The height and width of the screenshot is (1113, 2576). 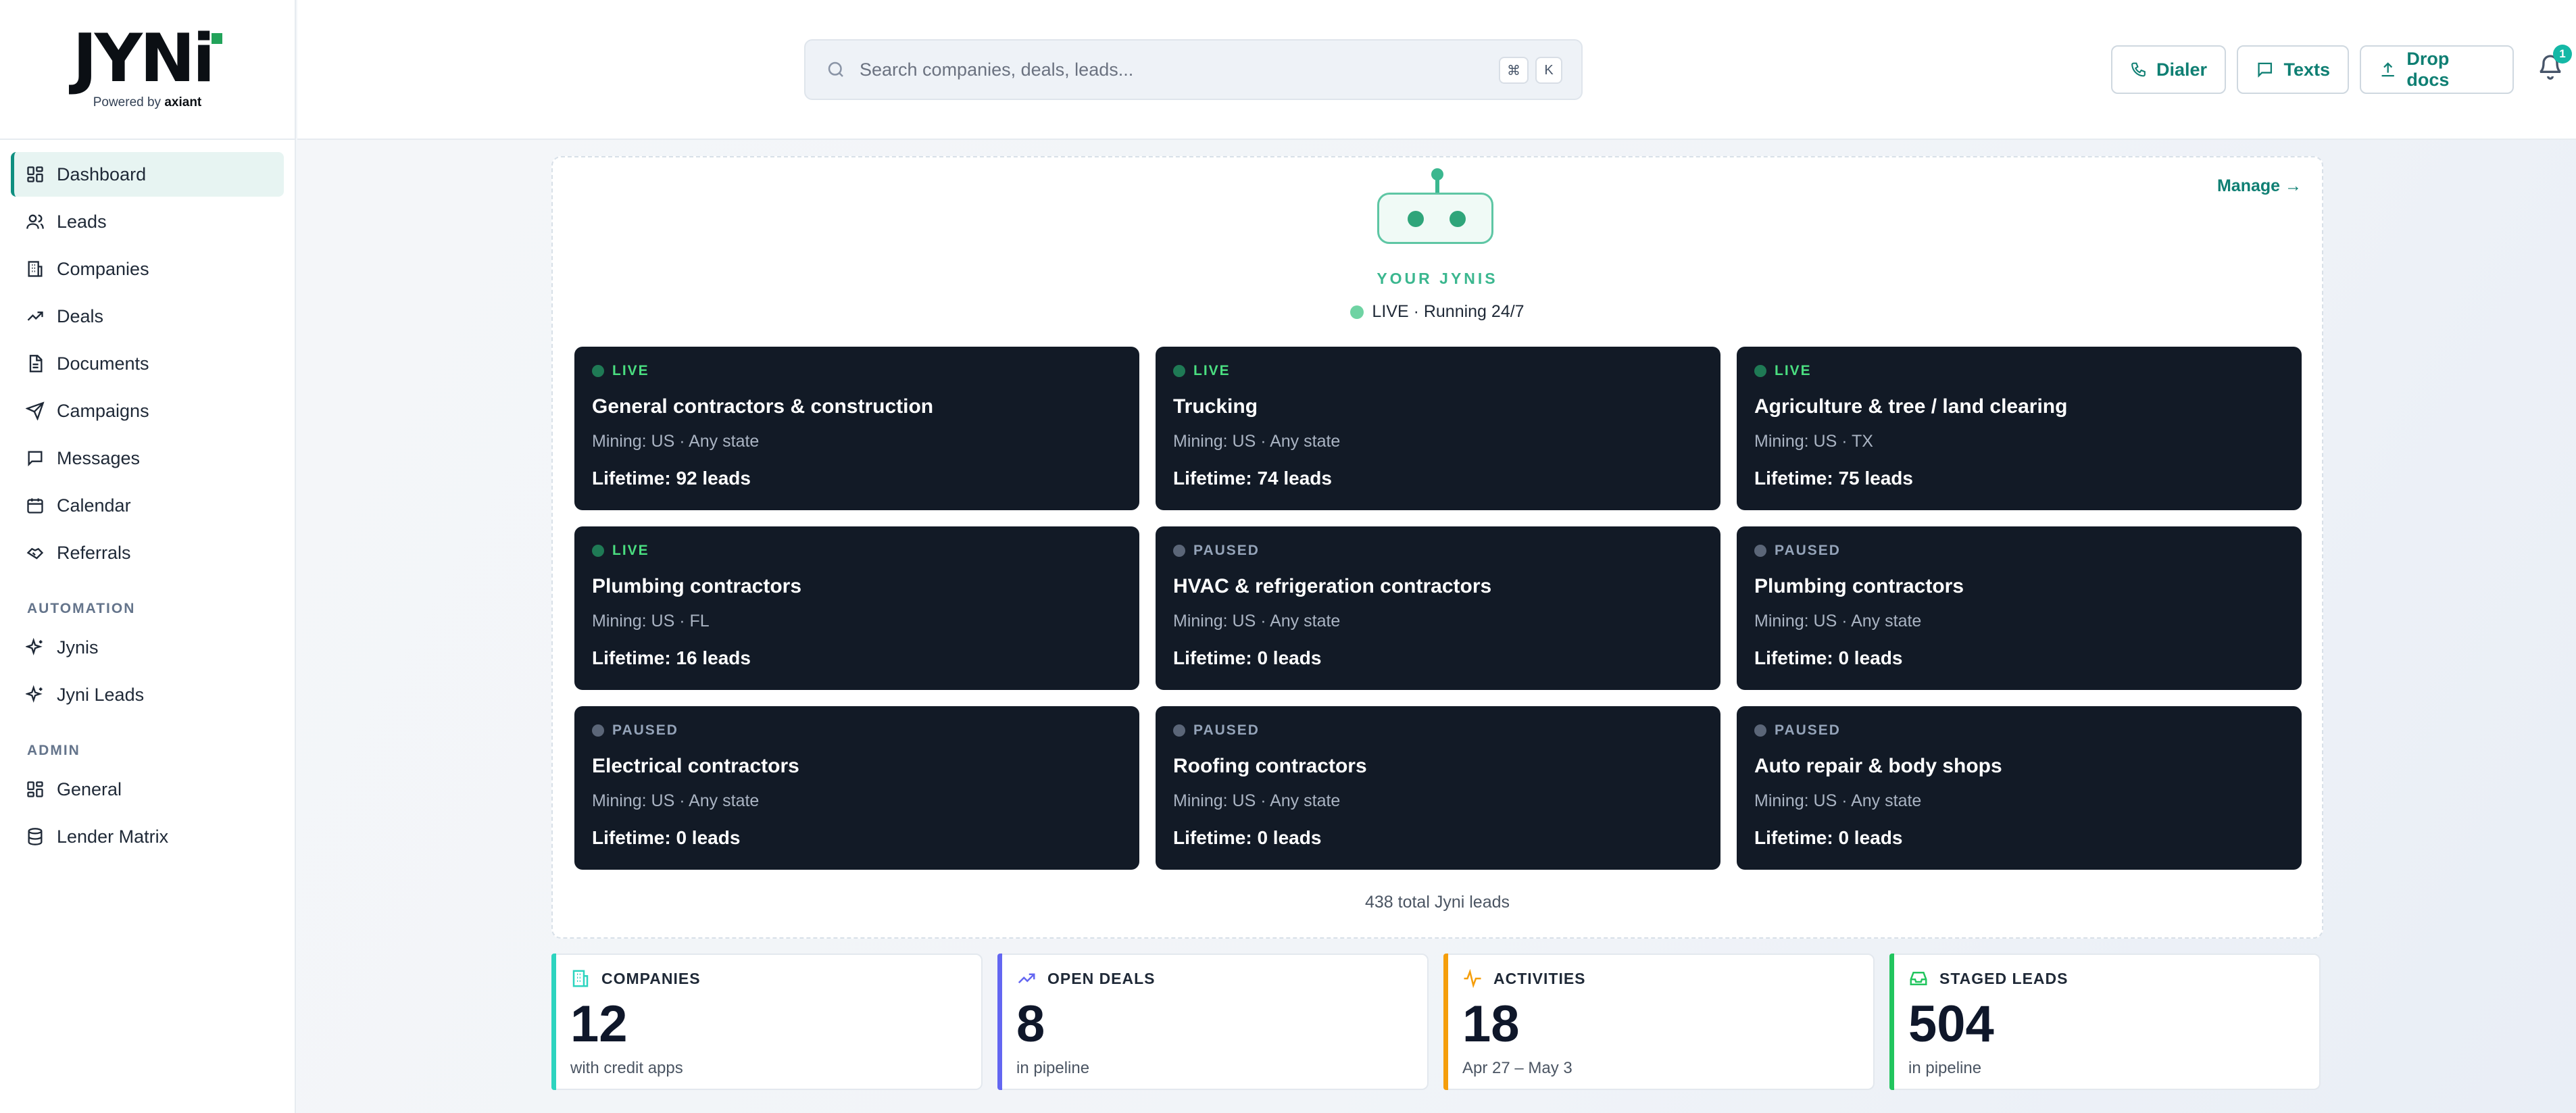 I want to click on notifications-button: 1, so click(x=2555, y=65).